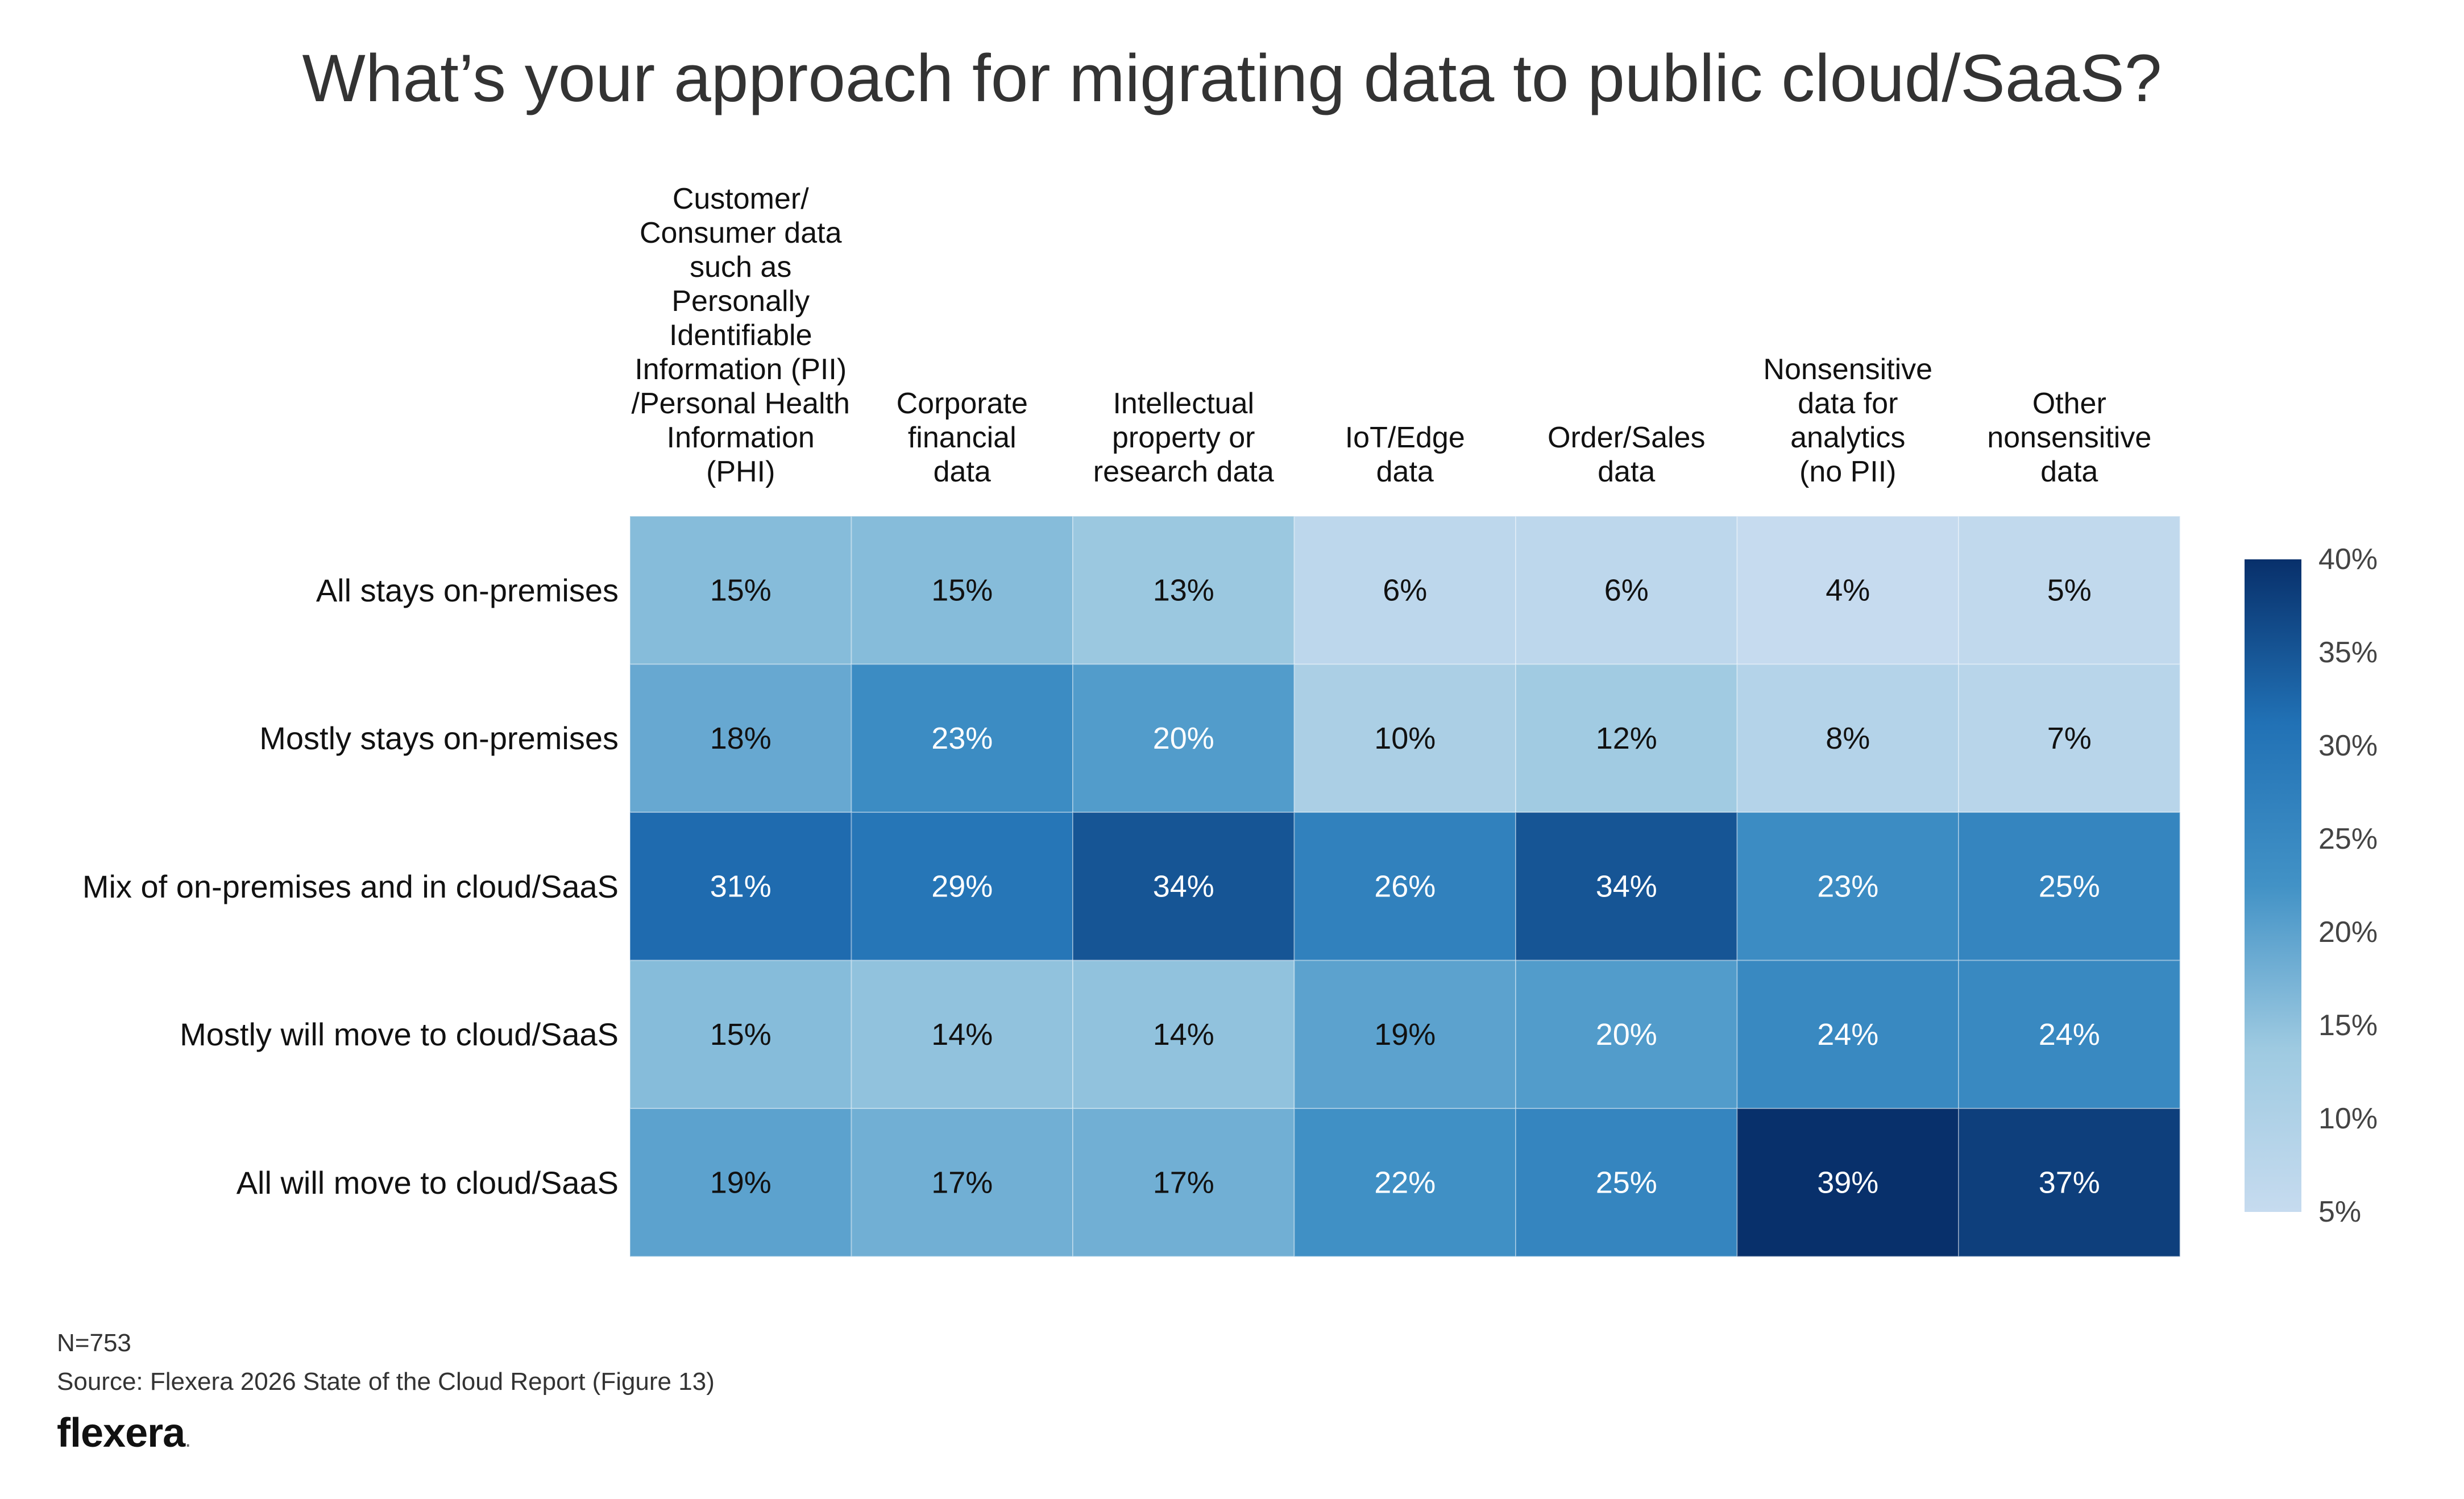  I want to click on color-scale-tick-label: 30%, so click(2348, 745).